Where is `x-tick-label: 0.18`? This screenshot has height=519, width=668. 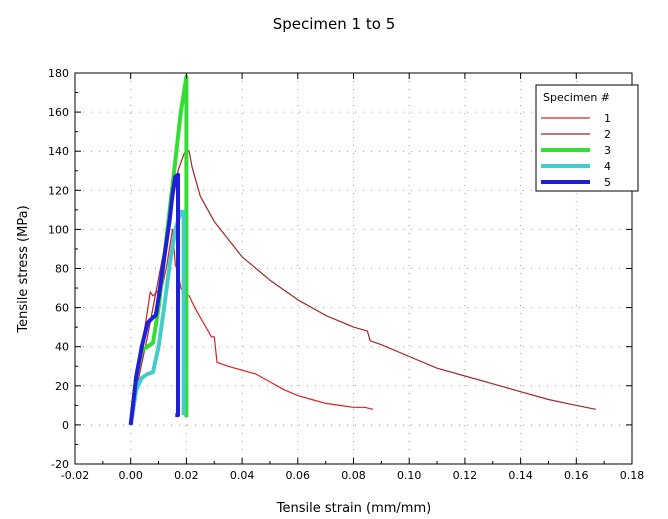
x-tick-label: 0.18 is located at coordinates (632, 475).